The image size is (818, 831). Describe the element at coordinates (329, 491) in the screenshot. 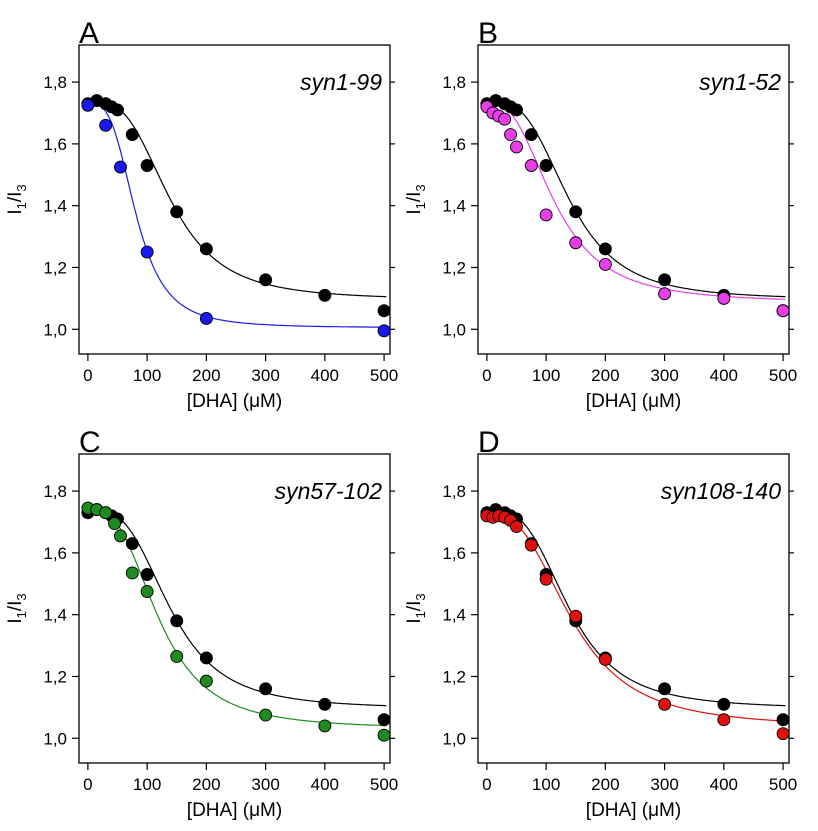

I see `construct-label: syn57-102` at that location.